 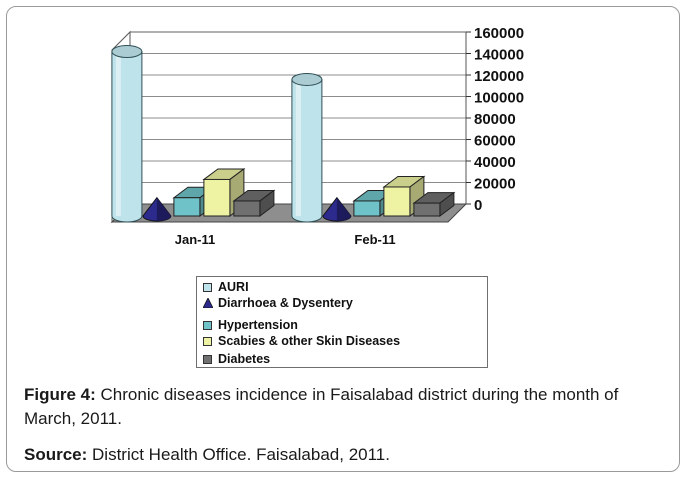 I want to click on legend-label: Scabies & other Skin Diseases, so click(x=309, y=341).